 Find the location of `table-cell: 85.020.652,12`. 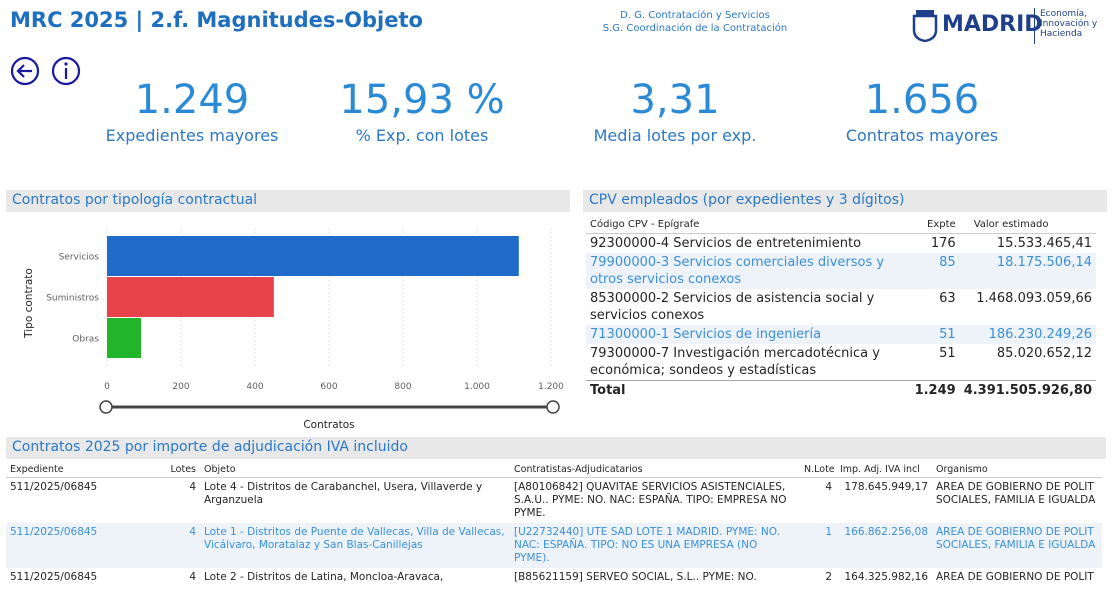

table-cell: 85.020.652,12 is located at coordinates (1044, 353).